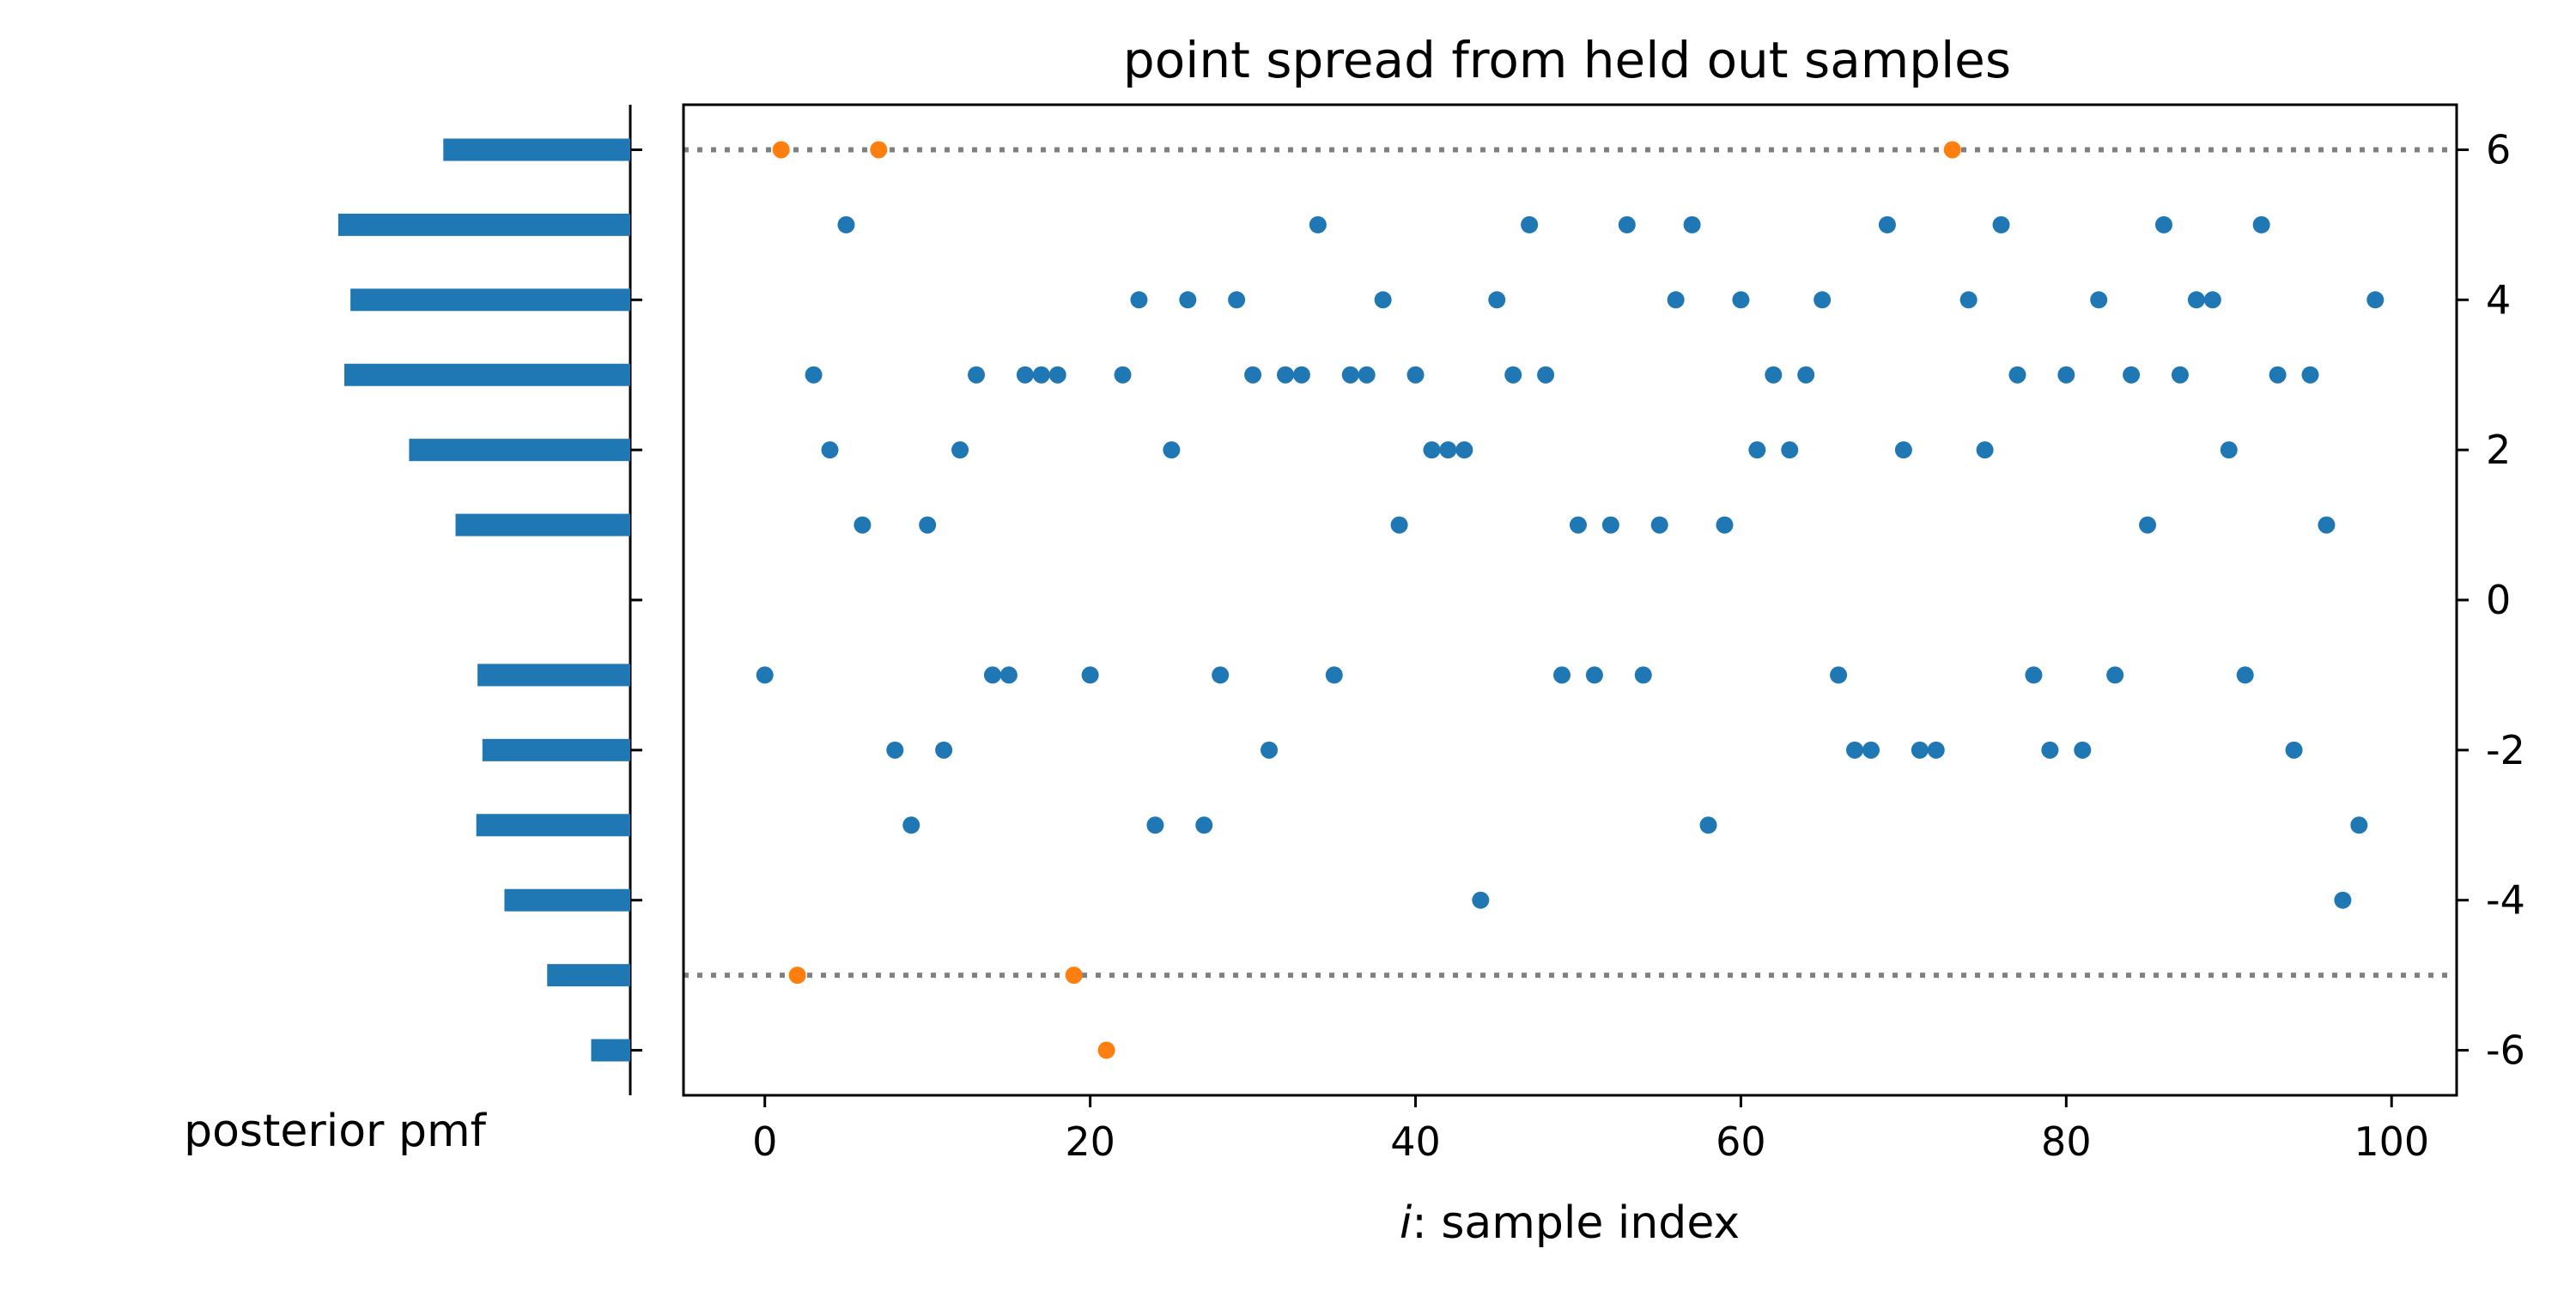  What do you see at coordinates (2499, 600) in the screenshot?
I see `y-tick-label: 0` at bounding box center [2499, 600].